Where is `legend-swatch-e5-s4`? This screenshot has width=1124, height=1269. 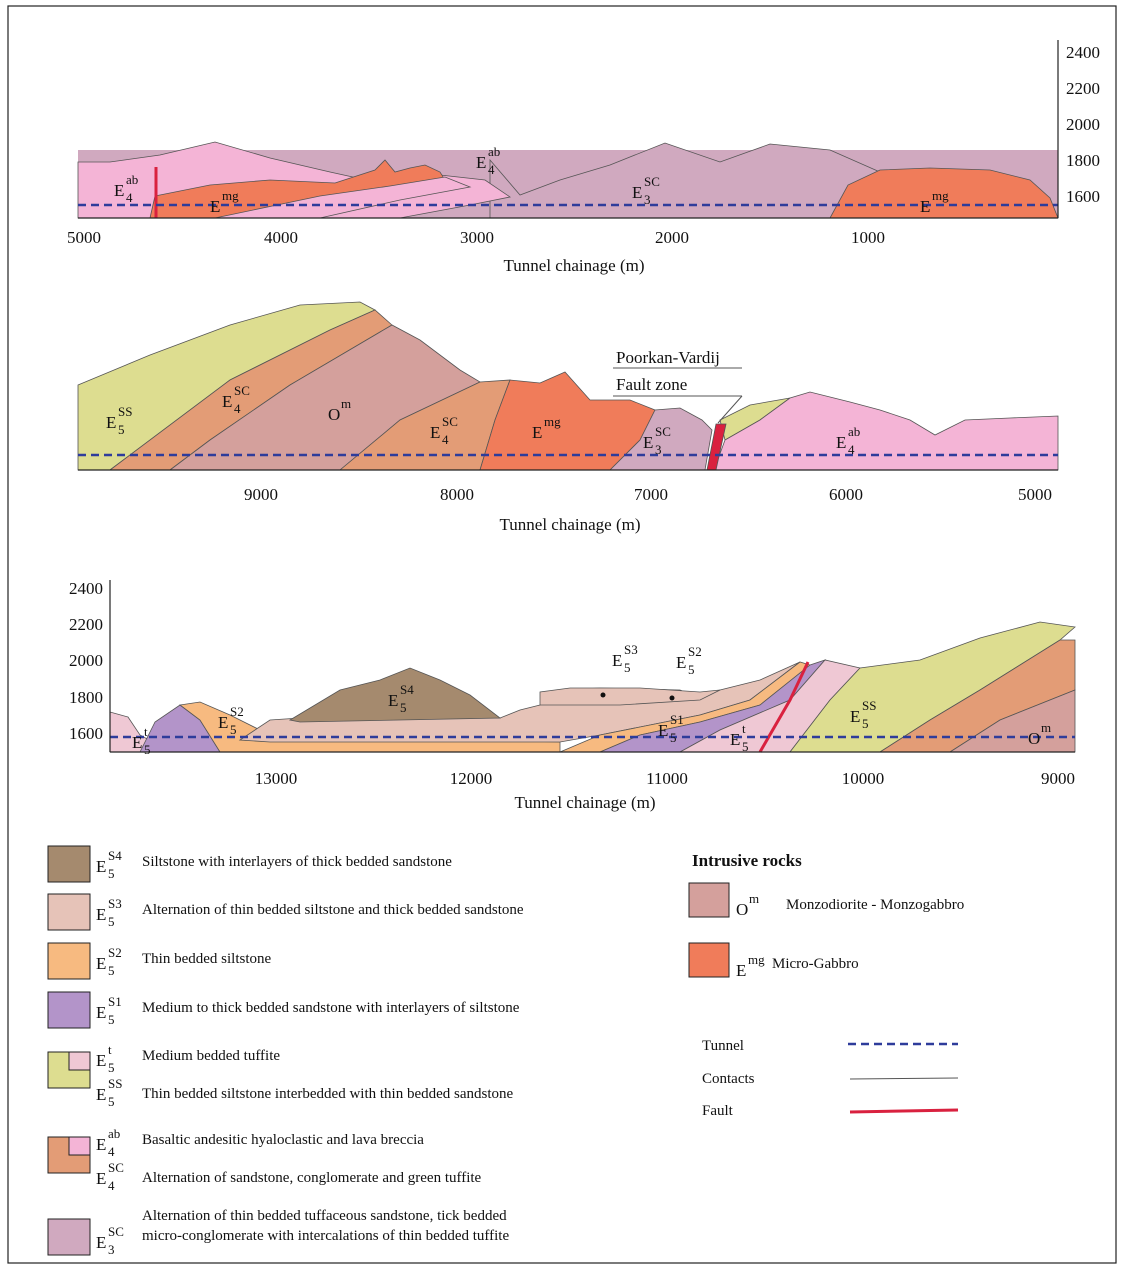 legend-swatch-e5-s4 is located at coordinates (69, 864).